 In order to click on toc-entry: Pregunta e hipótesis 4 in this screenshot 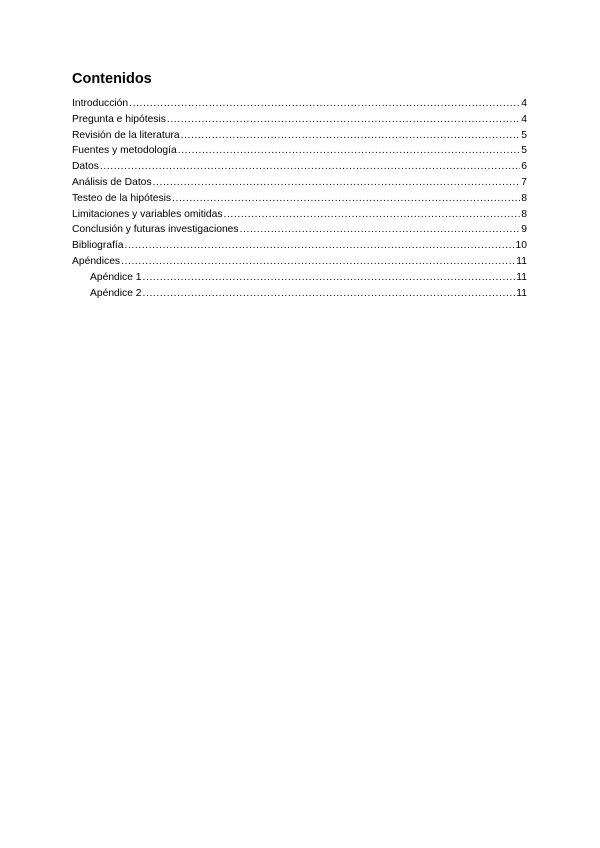, I will do `click(299, 120)`.